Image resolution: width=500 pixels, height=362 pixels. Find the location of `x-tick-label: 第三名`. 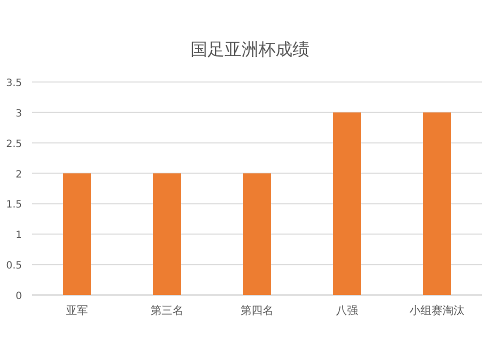

x-tick-label: 第三名 is located at coordinates (167, 310).